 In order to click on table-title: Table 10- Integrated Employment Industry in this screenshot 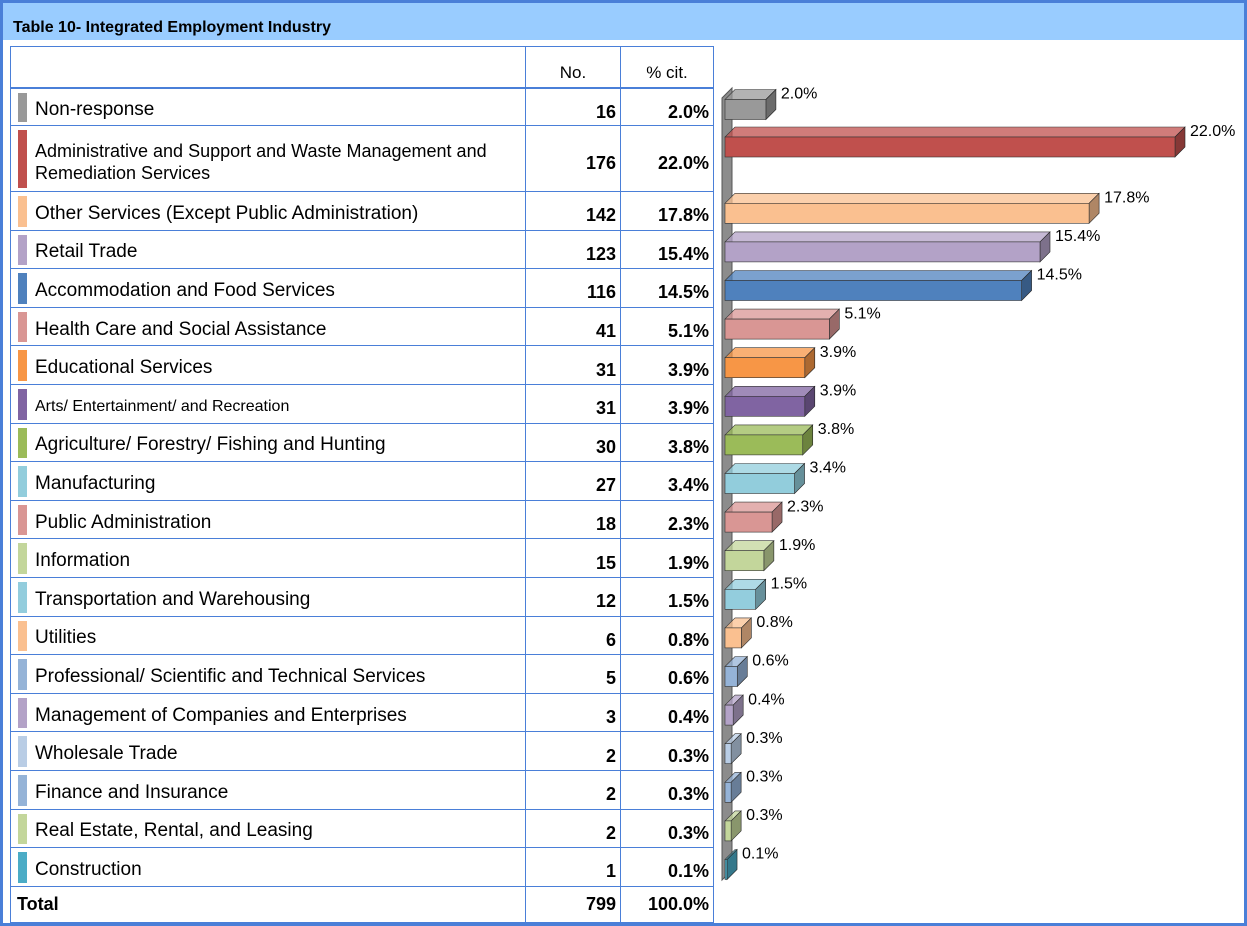, I will do `click(172, 27)`.